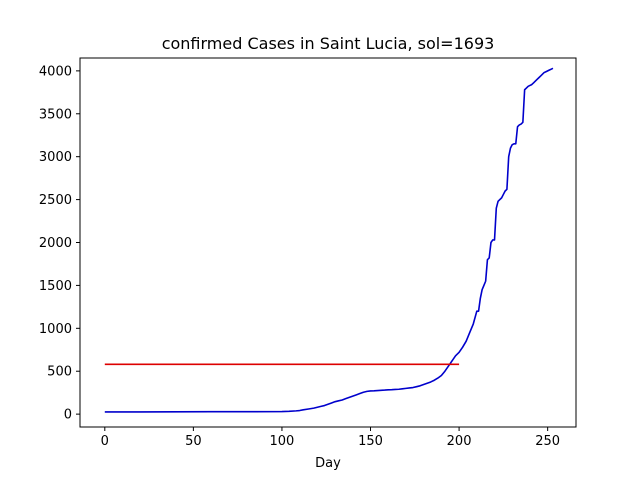 This screenshot has height=480, width=640. I want to click on y-axis: 0 500 1000 1500 2000 2500 3000 3500 4000, so click(59, 243).